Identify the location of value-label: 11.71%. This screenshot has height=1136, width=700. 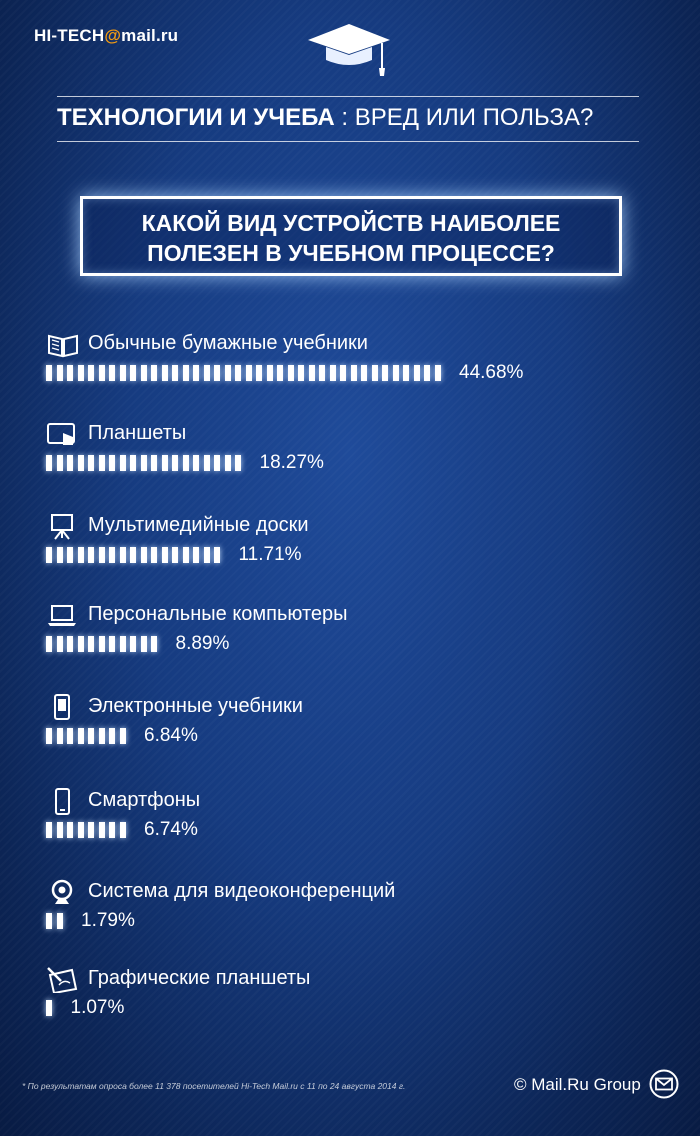
(270, 554).